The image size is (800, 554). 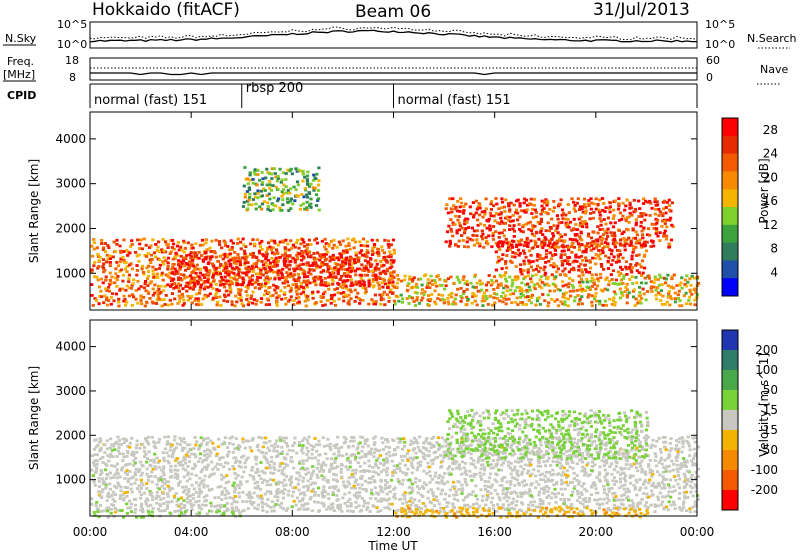 I want to click on station-title: Hokkaido (fitACF), so click(x=166, y=10).